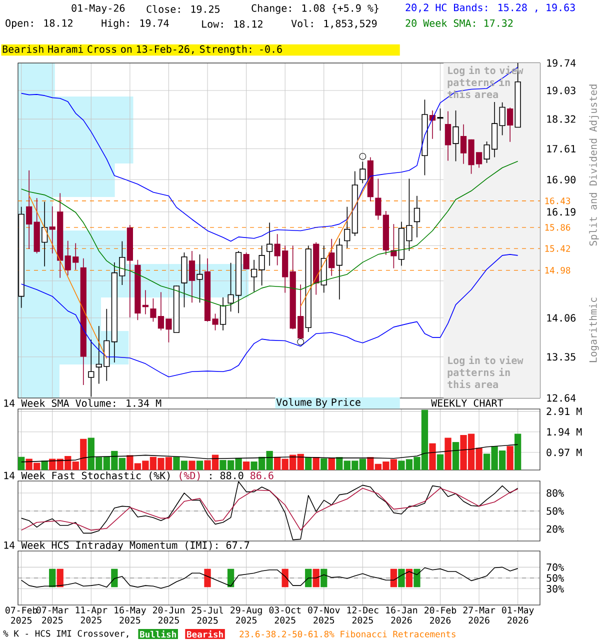 The width and height of the screenshot is (600, 640). What do you see at coordinates (285, 615) in the screenshot?
I see `x-tick-label: 03-Oct 2025` at bounding box center [285, 615].